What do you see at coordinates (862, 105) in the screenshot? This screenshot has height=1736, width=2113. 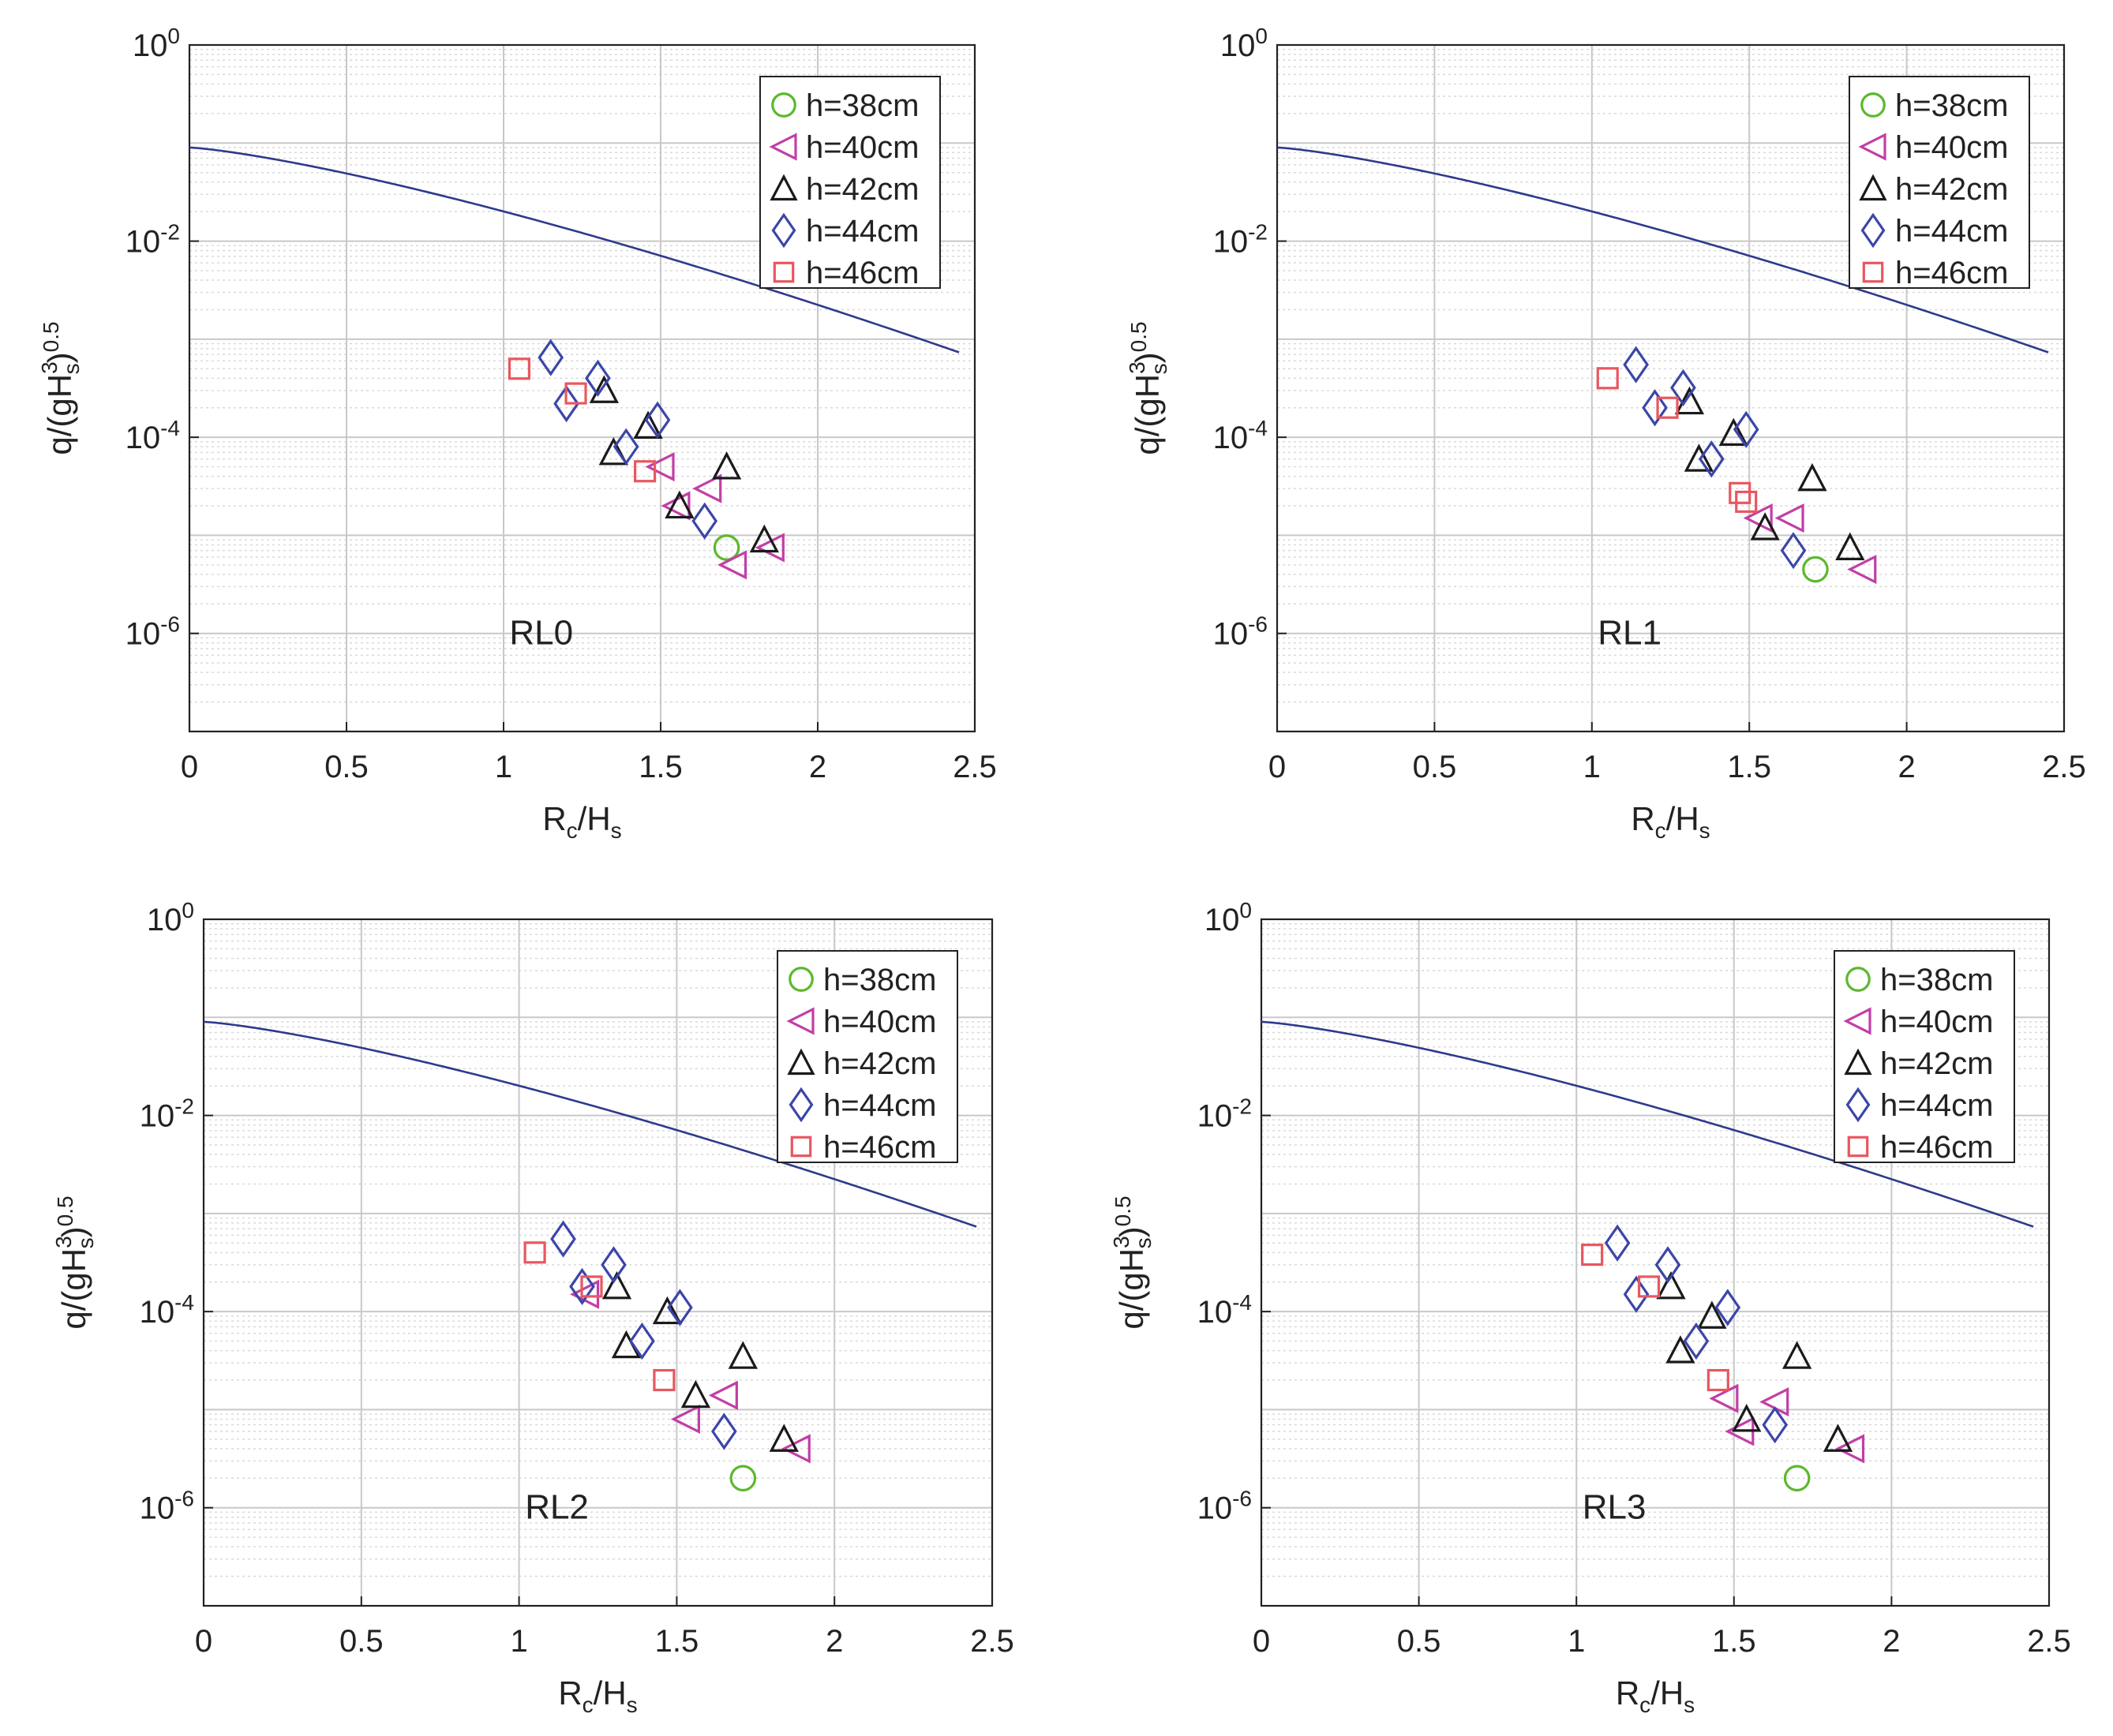 I see `legend-label: h=38cm` at bounding box center [862, 105].